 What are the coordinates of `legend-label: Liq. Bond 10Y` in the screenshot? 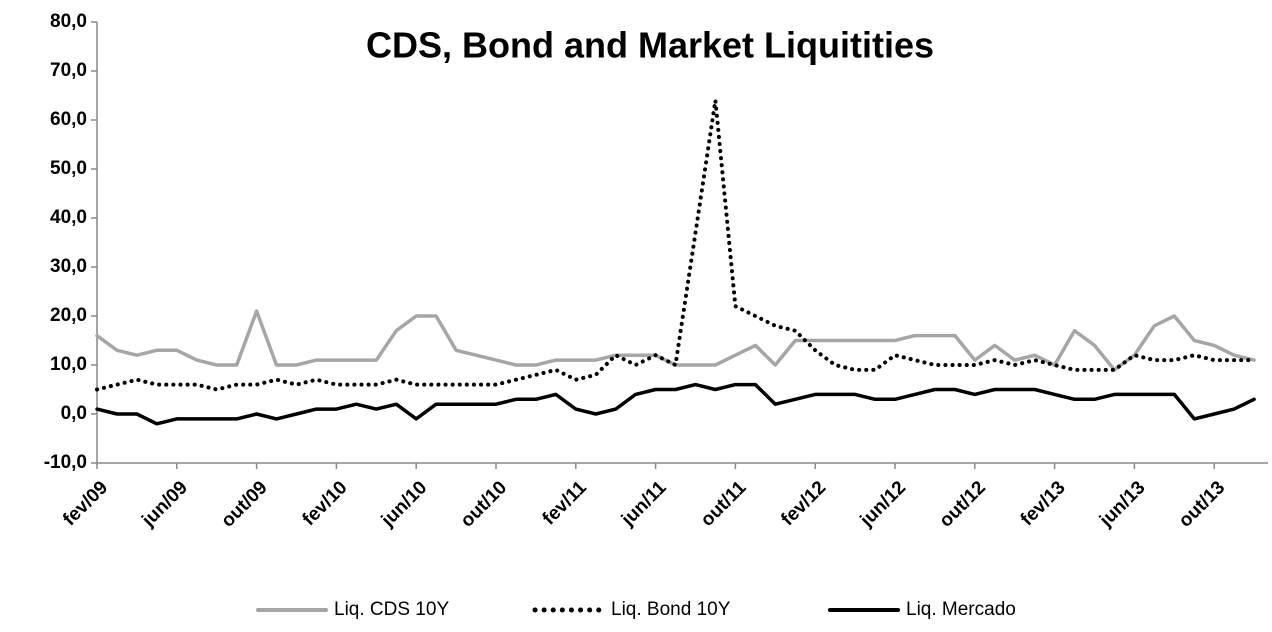 It's located at (671, 609).